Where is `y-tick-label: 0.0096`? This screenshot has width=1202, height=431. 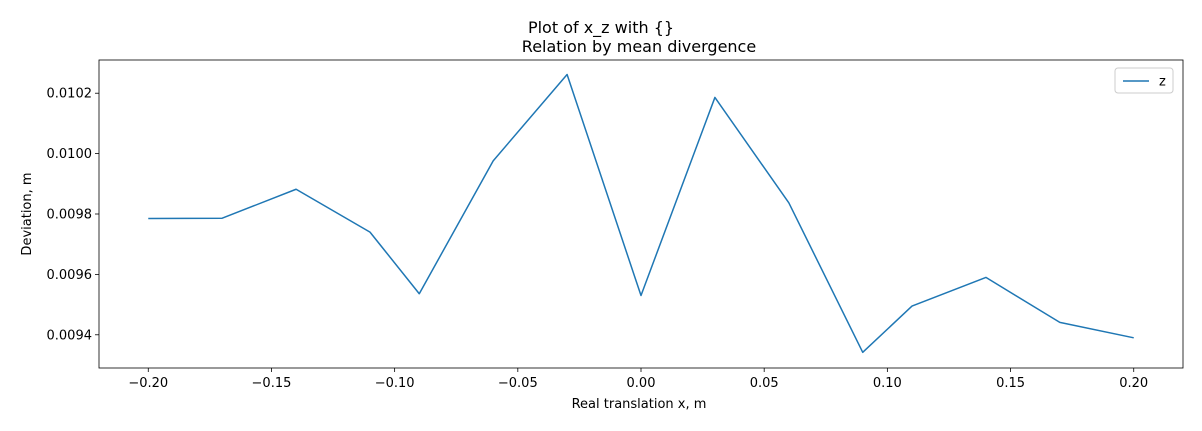 y-tick-label: 0.0096 is located at coordinates (70, 275).